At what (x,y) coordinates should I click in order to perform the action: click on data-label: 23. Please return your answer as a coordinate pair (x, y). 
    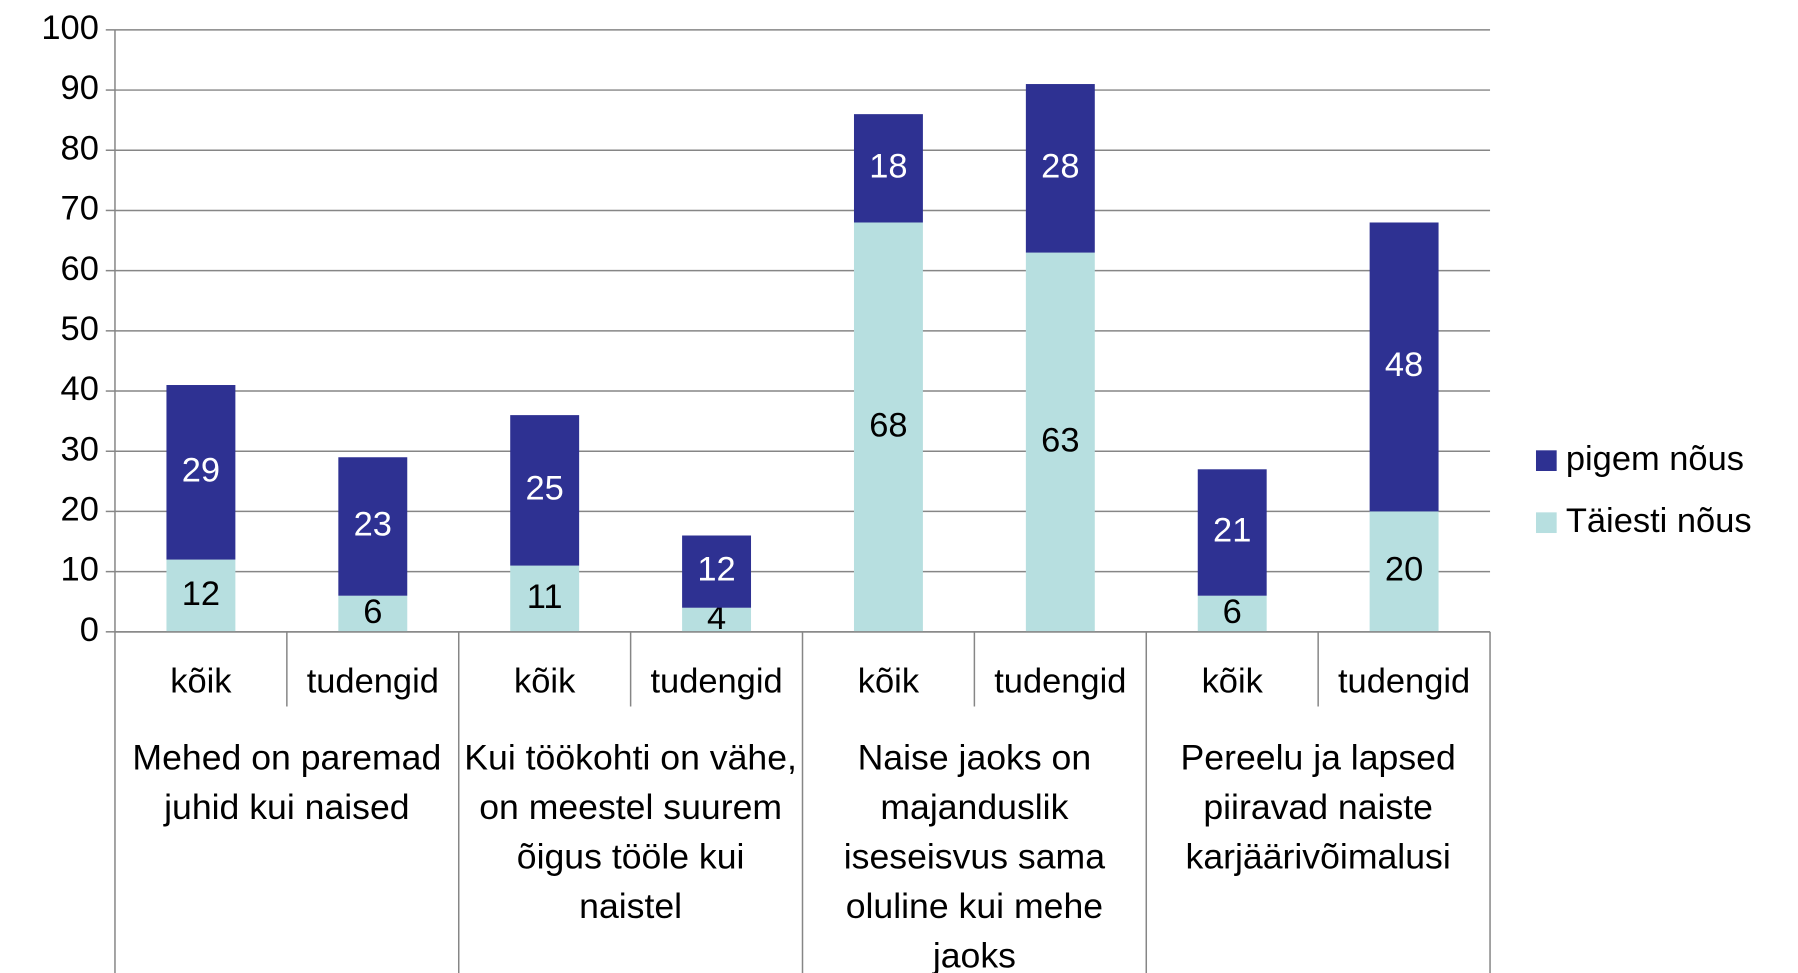
    Looking at the image, I should click on (373, 525).